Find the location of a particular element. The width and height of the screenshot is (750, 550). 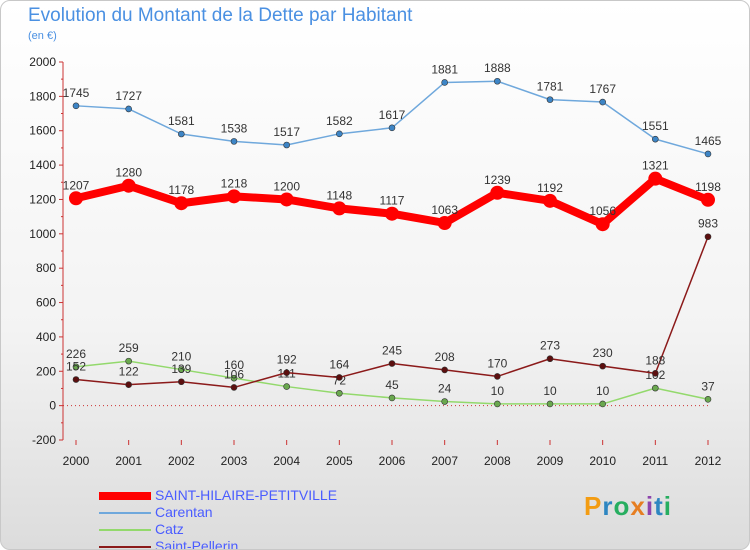

data-label: 1218 is located at coordinates (234, 183).